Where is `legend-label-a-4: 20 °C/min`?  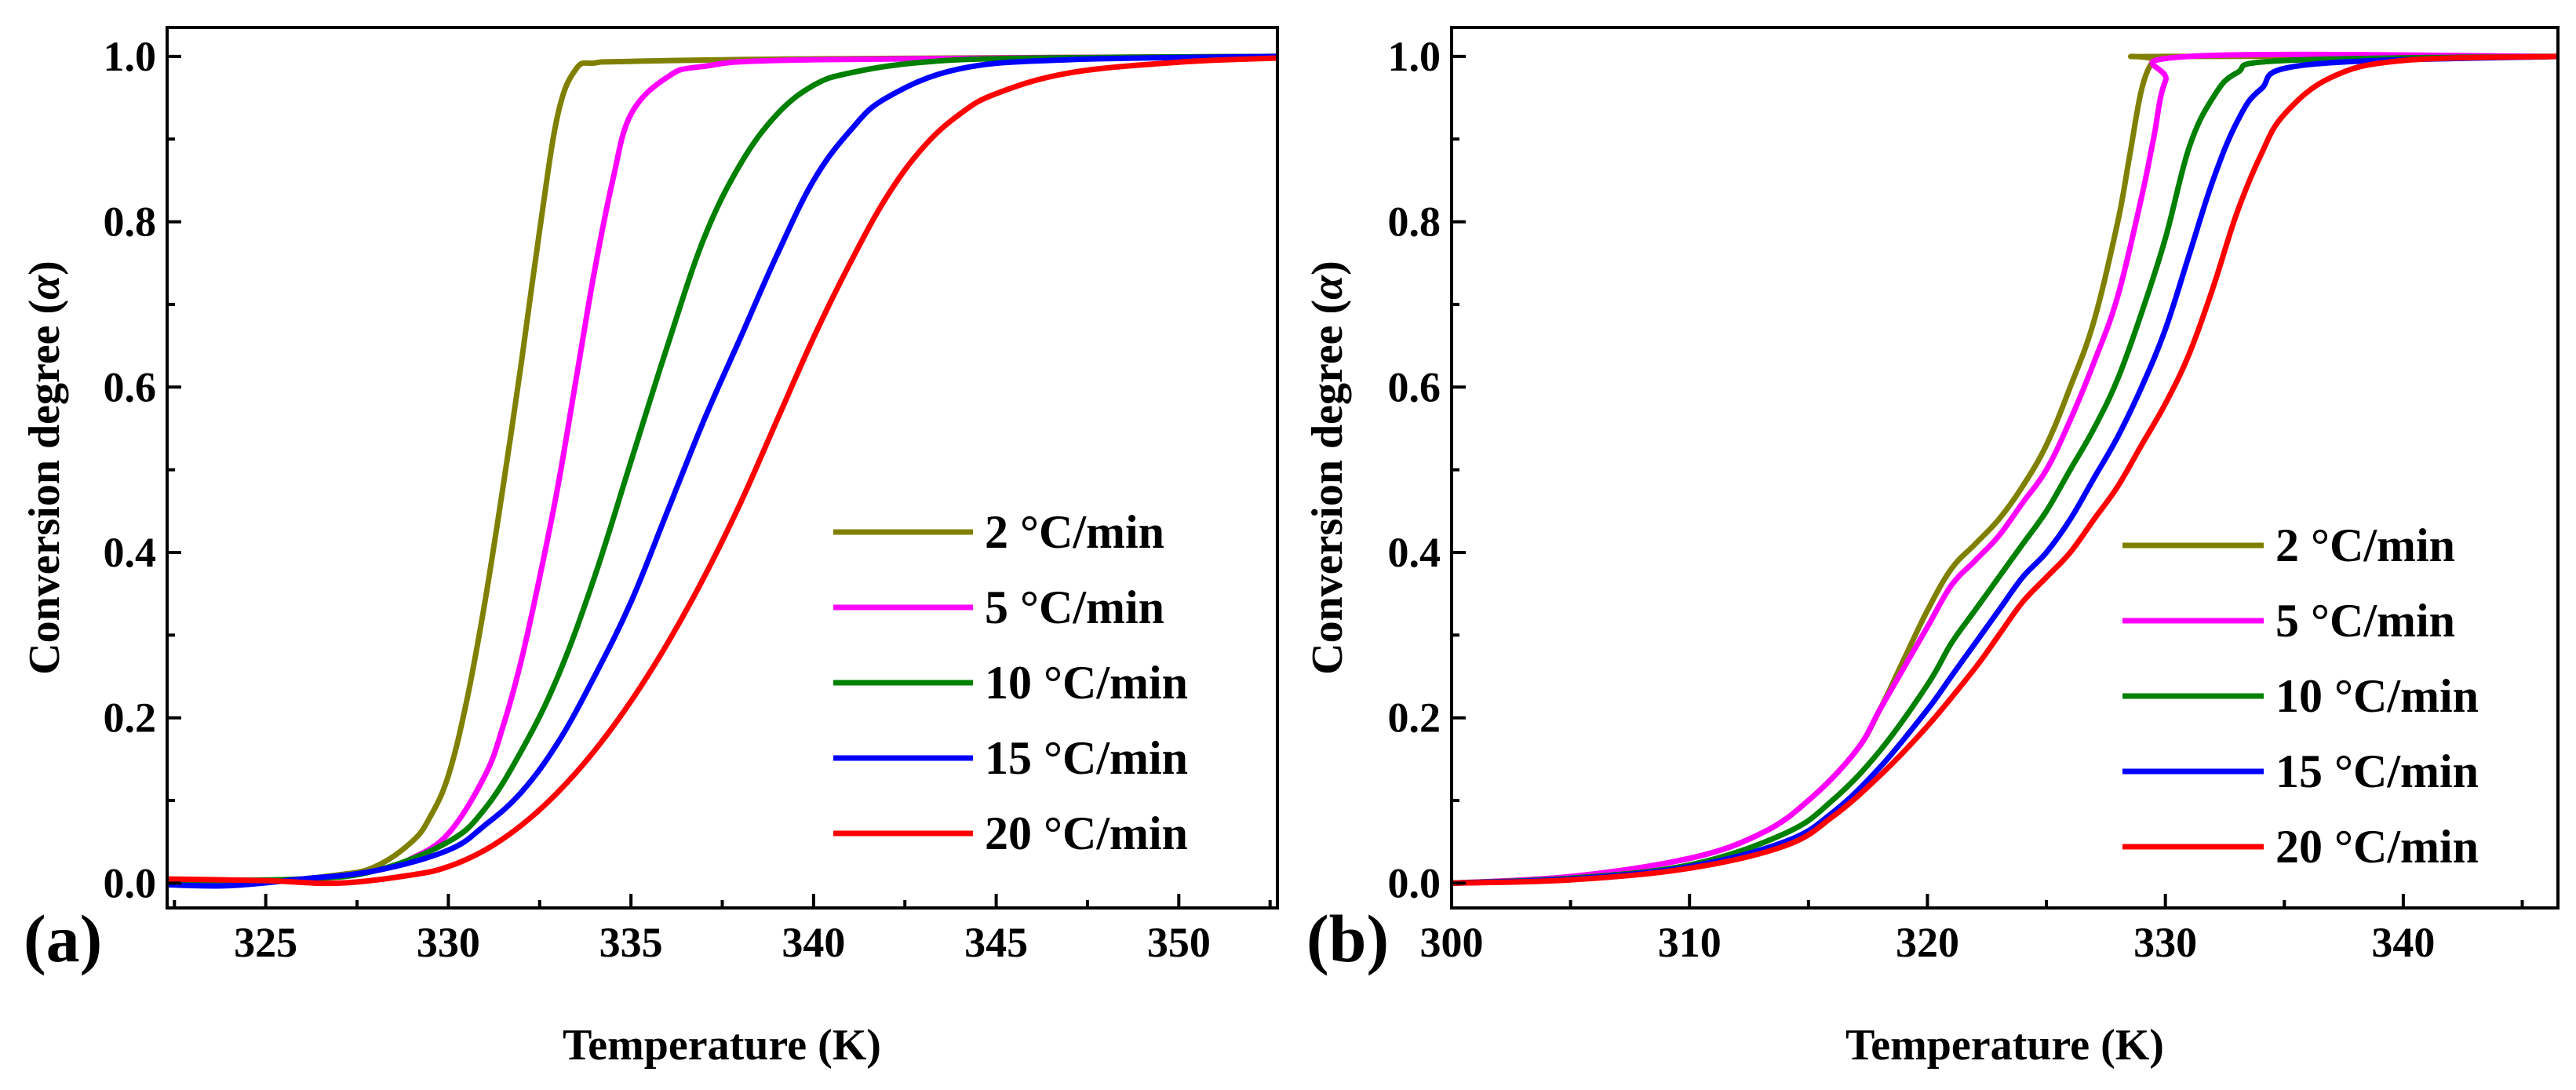
legend-label-a-4: 20 °C/min is located at coordinates (1086, 833).